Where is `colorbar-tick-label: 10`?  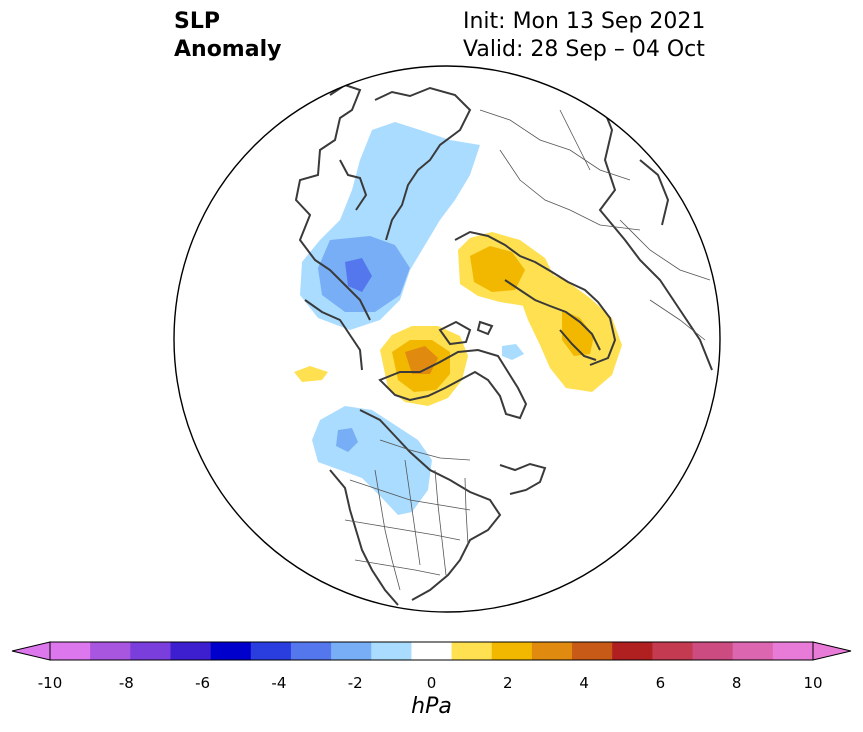 colorbar-tick-label: 10 is located at coordinates (813, 683).